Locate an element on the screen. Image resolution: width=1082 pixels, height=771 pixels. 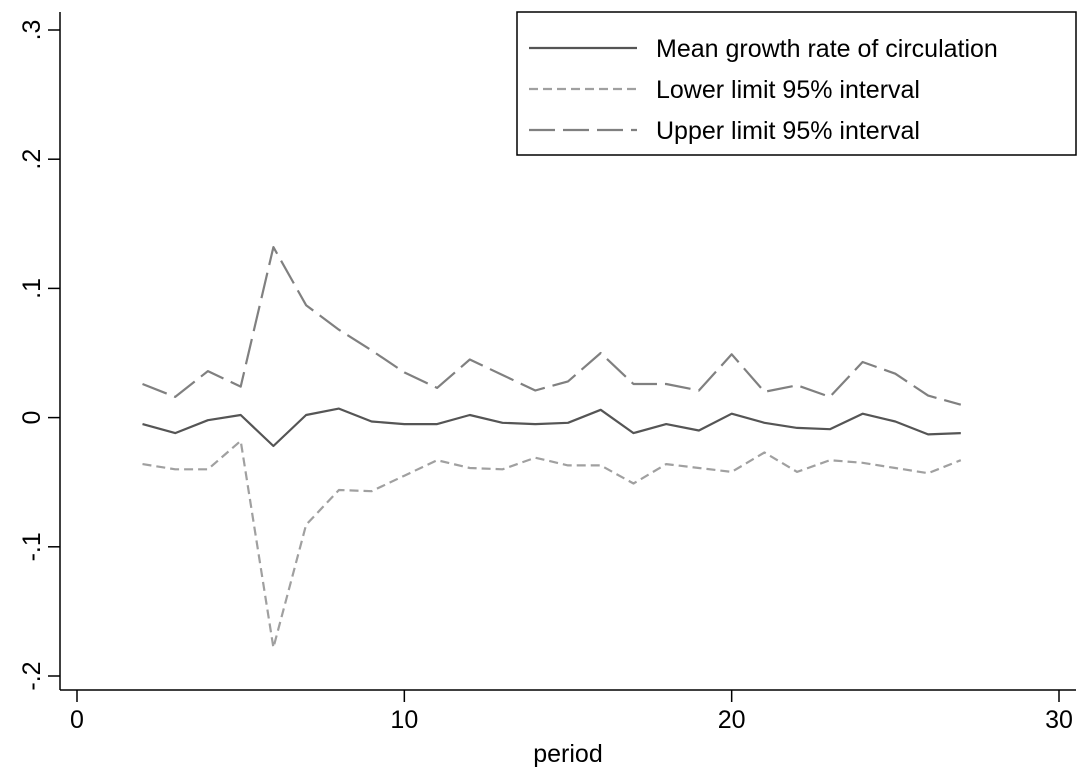
y-tick-label: -.1 is located at coordinates (32, 546).